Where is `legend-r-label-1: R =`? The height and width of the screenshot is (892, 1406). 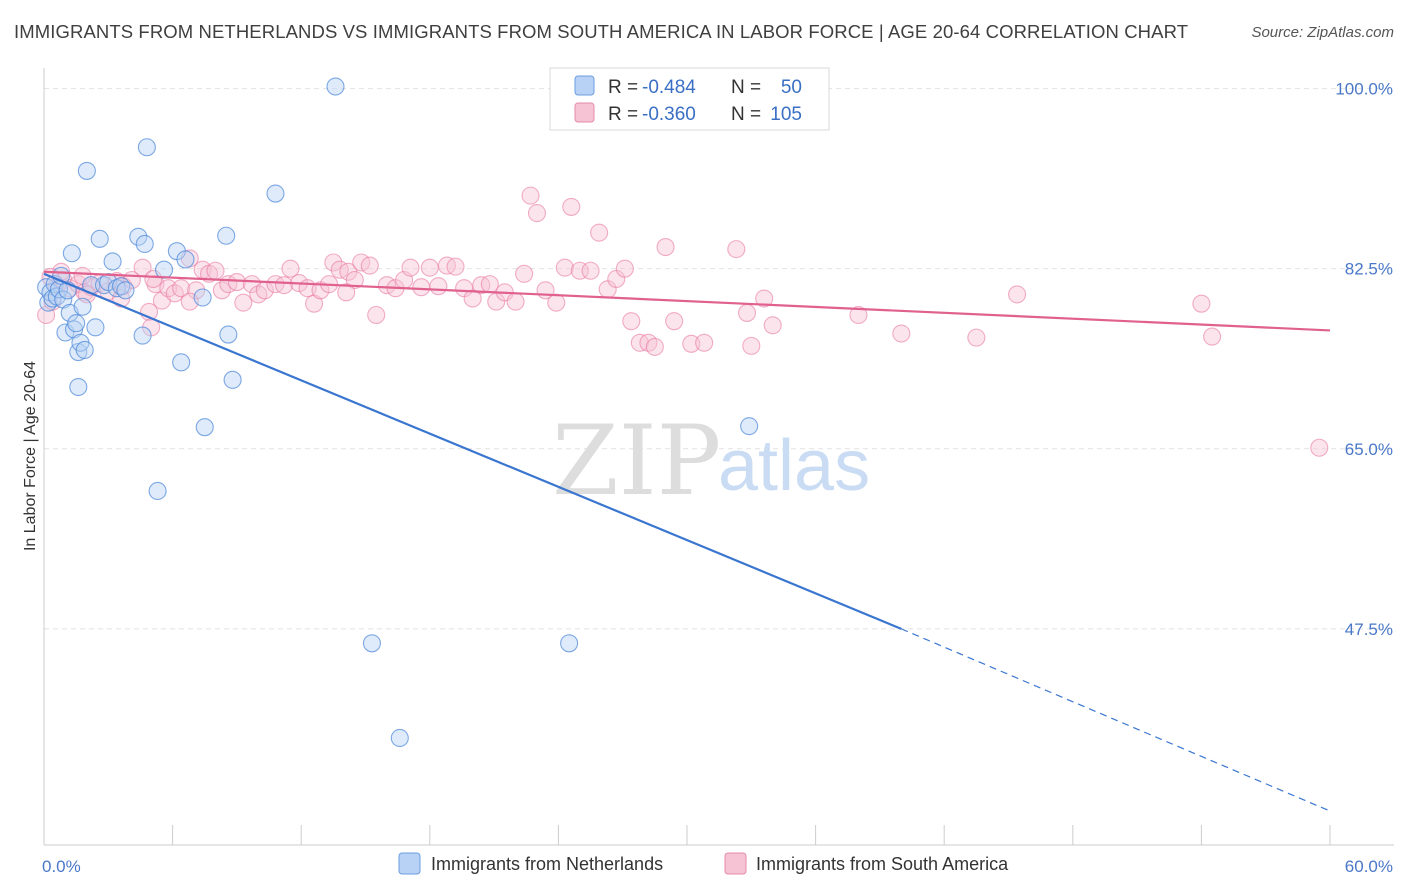
legend-r-label-1: R = is located at coordinates (623, 87).